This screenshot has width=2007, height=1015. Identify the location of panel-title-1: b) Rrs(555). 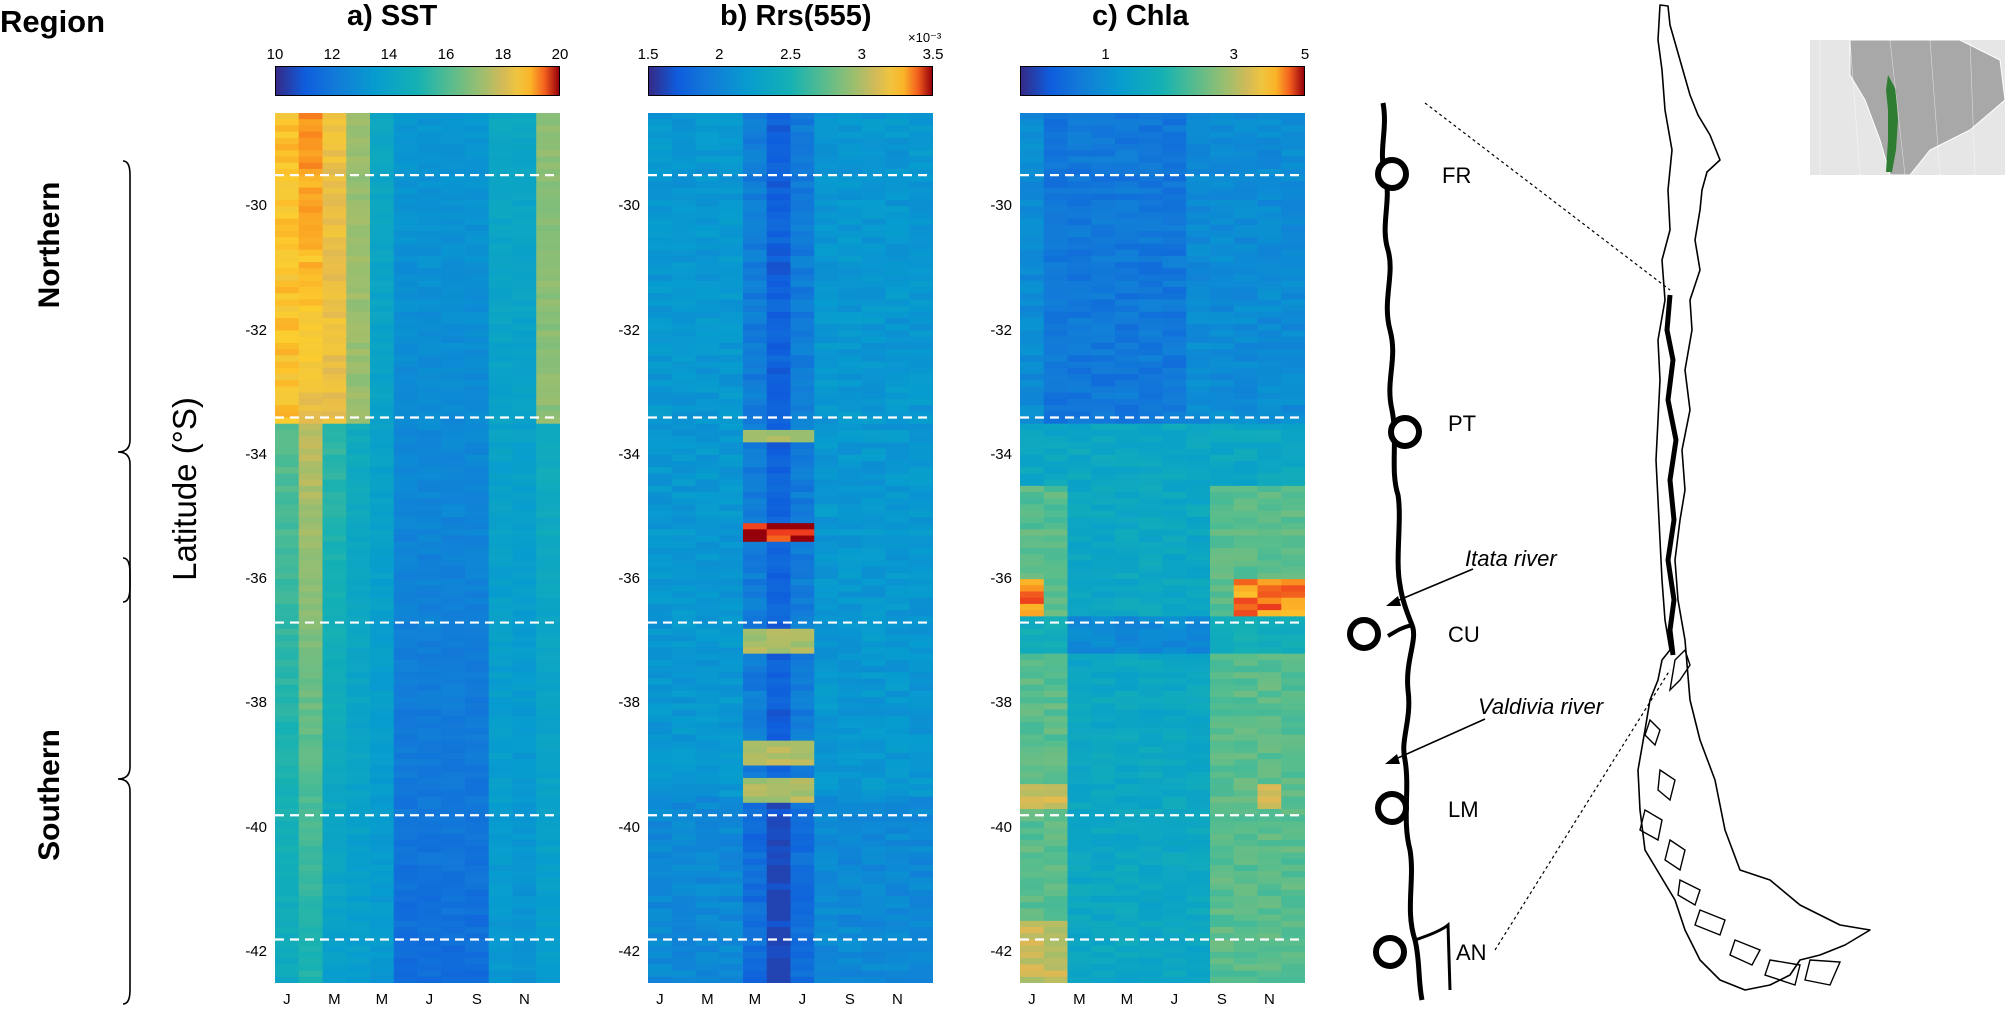
(796, 16).